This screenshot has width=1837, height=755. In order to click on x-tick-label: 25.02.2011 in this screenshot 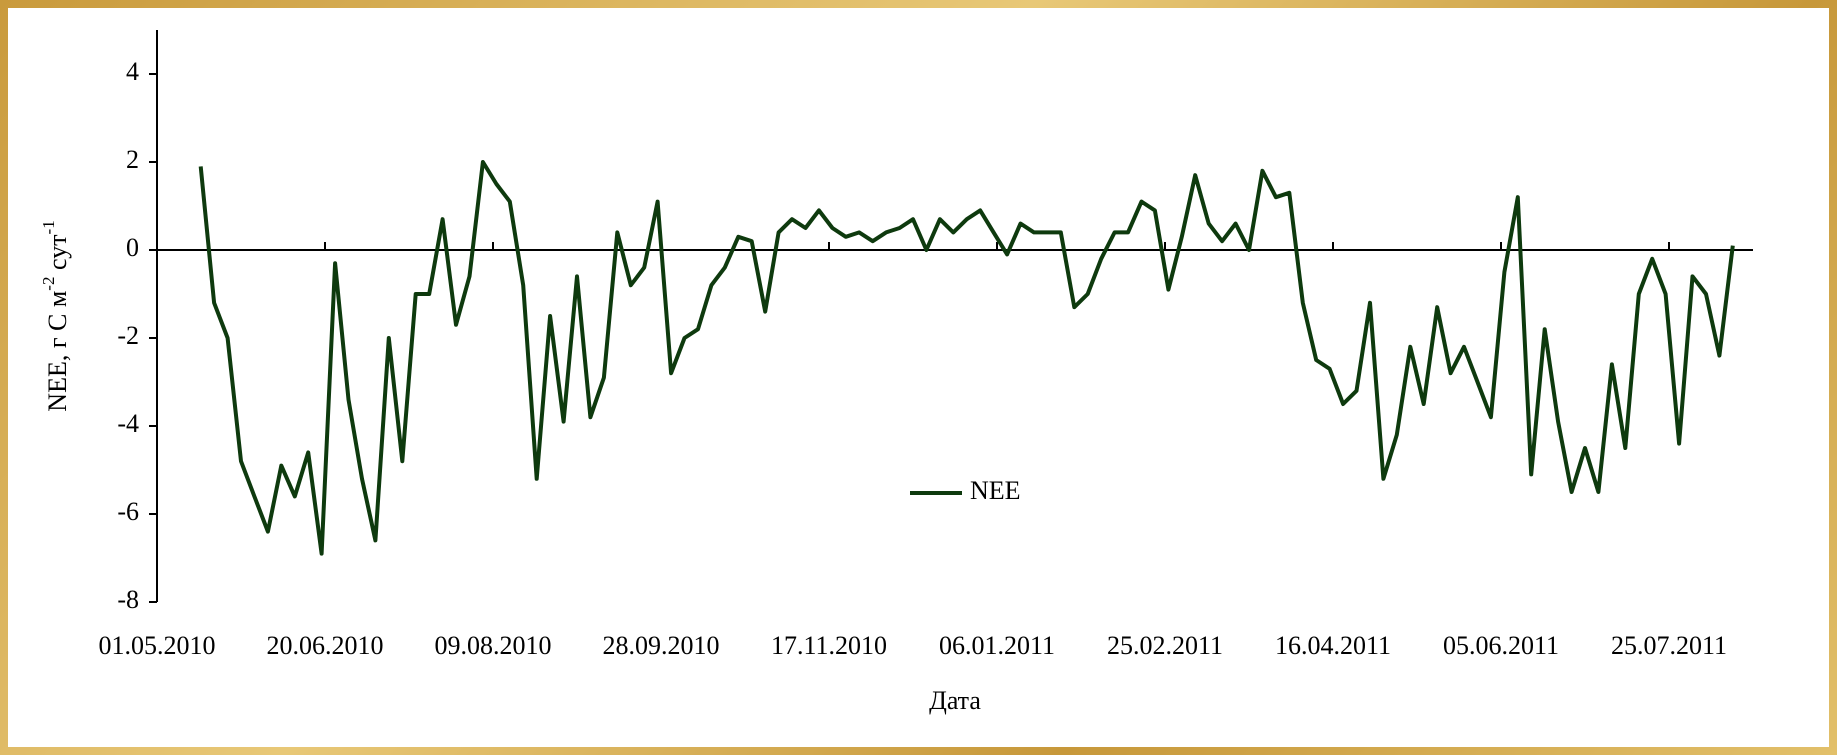, I will do `click(1165, 645)`.